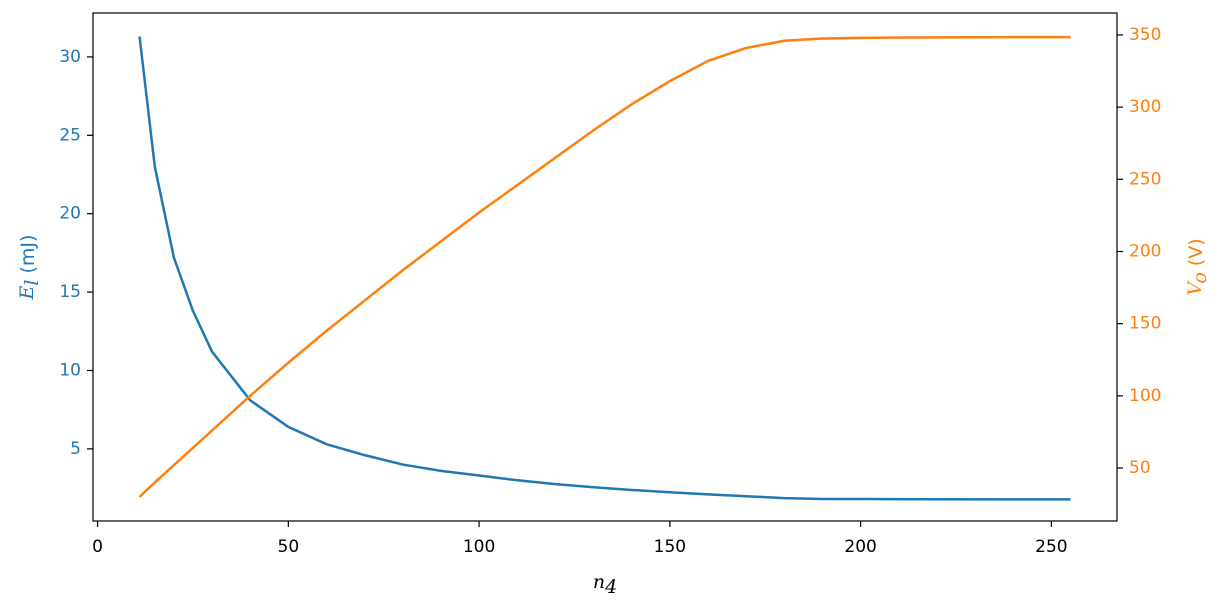  I want to click on y2-tick-label: 250, so click(1145, 179).